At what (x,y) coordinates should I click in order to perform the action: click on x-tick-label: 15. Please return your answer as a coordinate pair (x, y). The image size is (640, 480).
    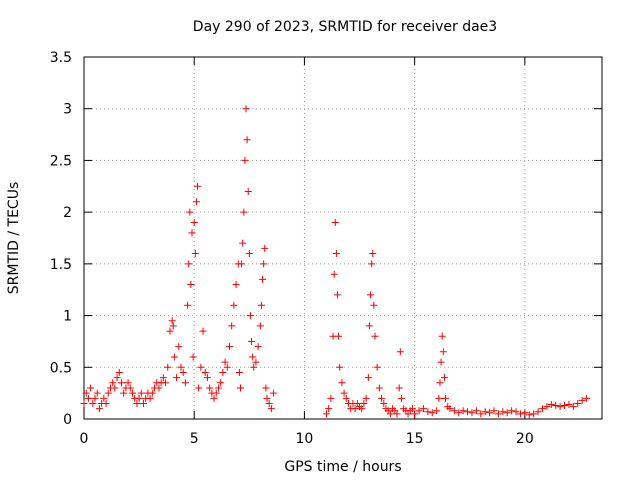
    Looking at the image, I should click on (415, 439).